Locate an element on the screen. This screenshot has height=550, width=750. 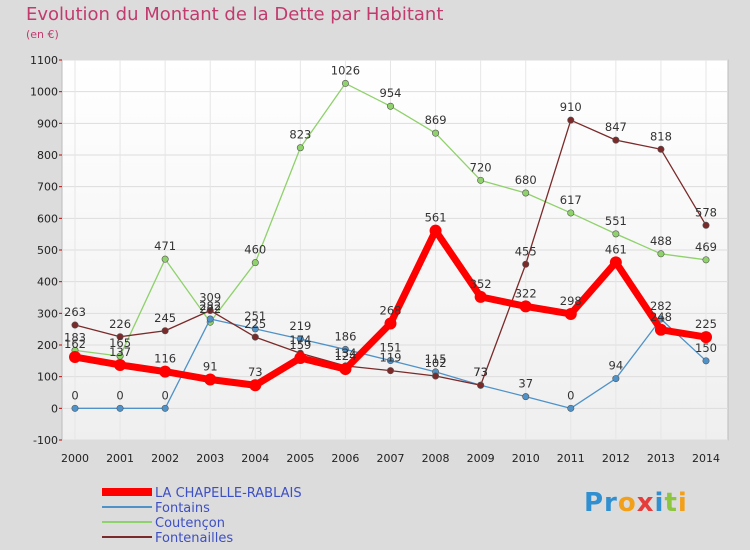
data-label: 102 is located at coordinates (436, 363).